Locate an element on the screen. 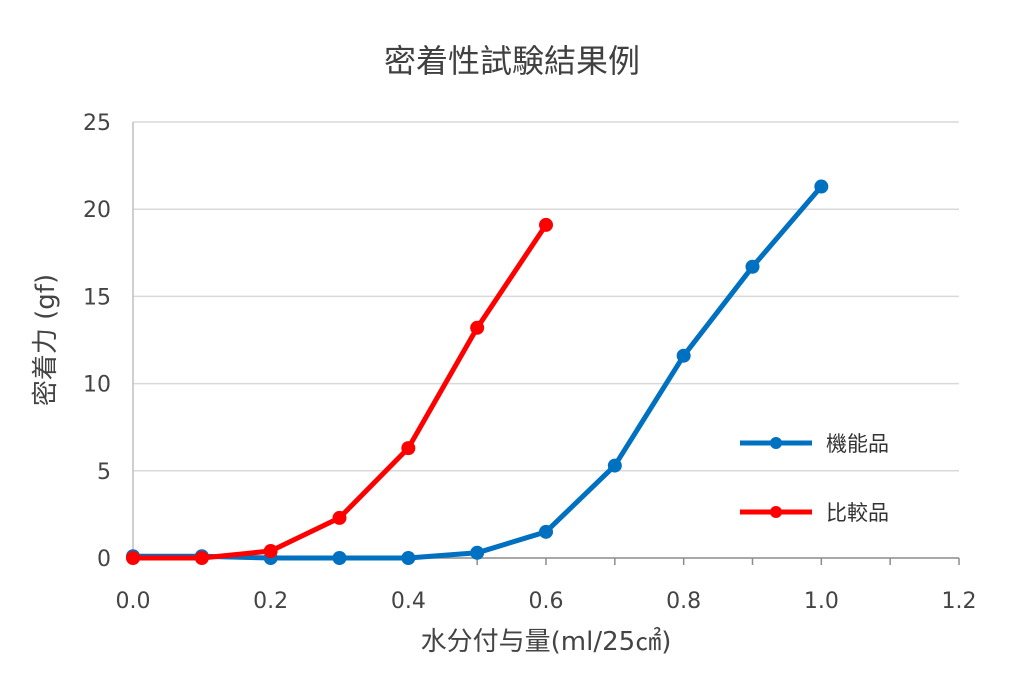 The width and height of the screenshot is (1024, 689). x-tick-label: 0.6 is located at coordinates (546, 601).